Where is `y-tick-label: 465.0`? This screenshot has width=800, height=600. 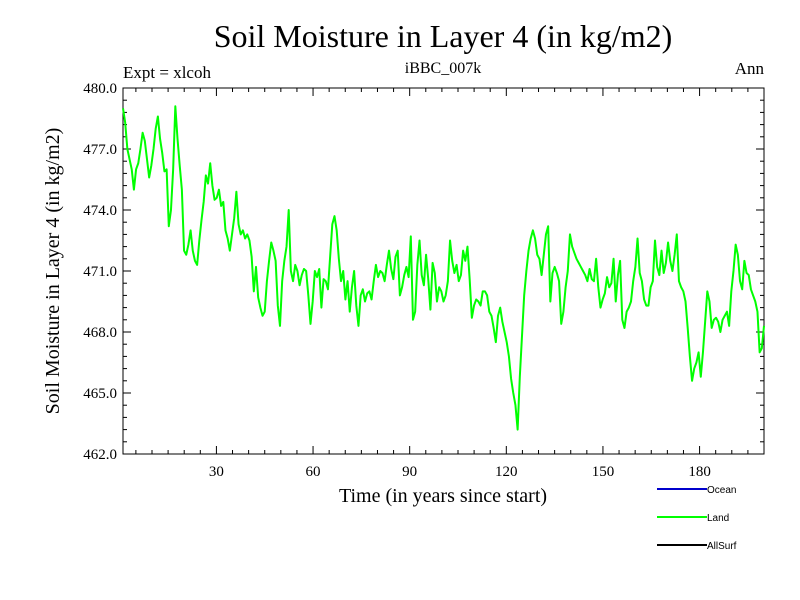
y-tick-label: 465.0 is located at coordinates (100, 394).